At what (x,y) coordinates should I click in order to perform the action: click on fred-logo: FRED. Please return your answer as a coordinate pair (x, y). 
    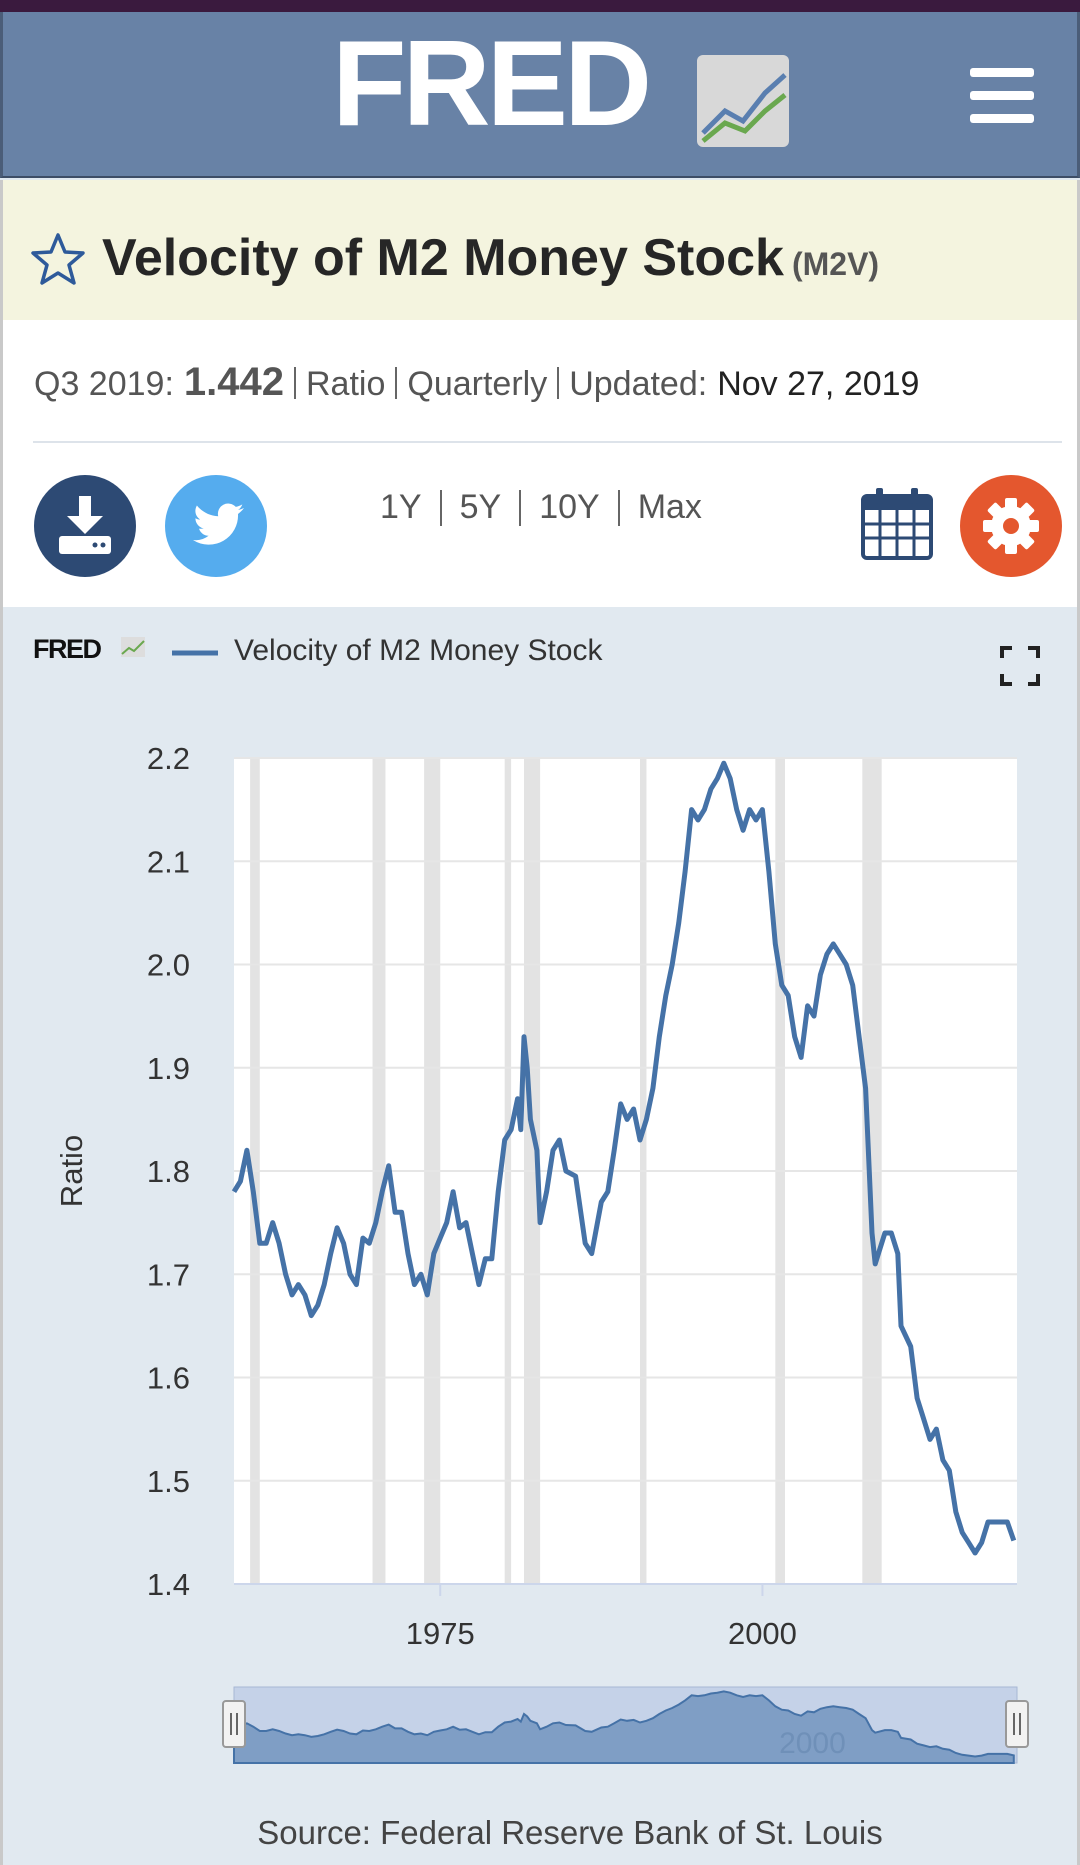
    Looking at the image, I should click on (492, 83).